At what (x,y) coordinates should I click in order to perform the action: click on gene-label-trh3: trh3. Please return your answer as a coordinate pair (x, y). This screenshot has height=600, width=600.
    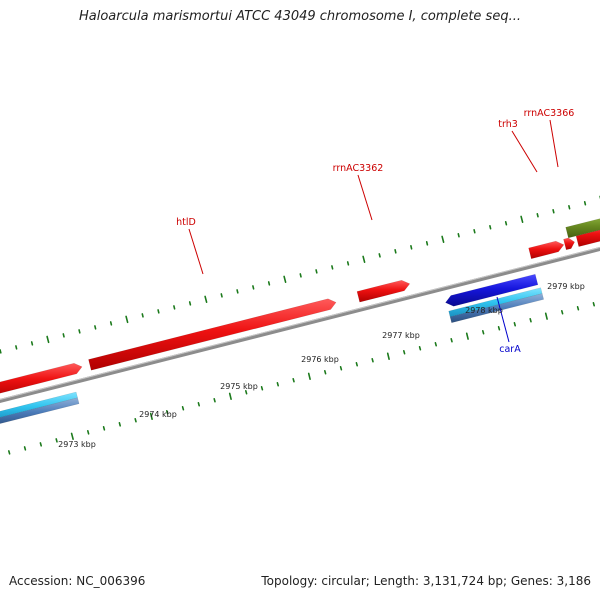
    Looking at the image, I should click on (508, 124).